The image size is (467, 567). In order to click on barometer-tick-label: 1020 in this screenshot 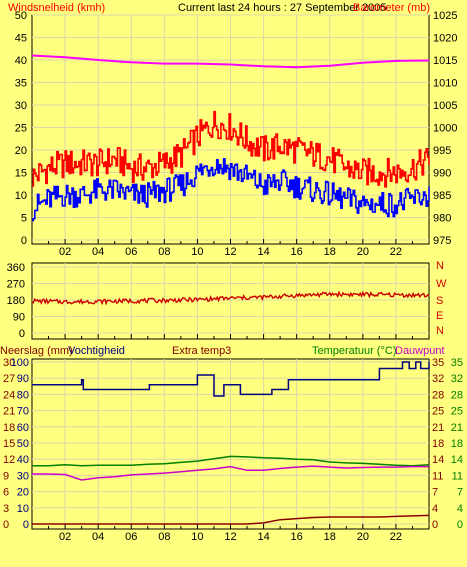, I will do `click(445, 39)`.